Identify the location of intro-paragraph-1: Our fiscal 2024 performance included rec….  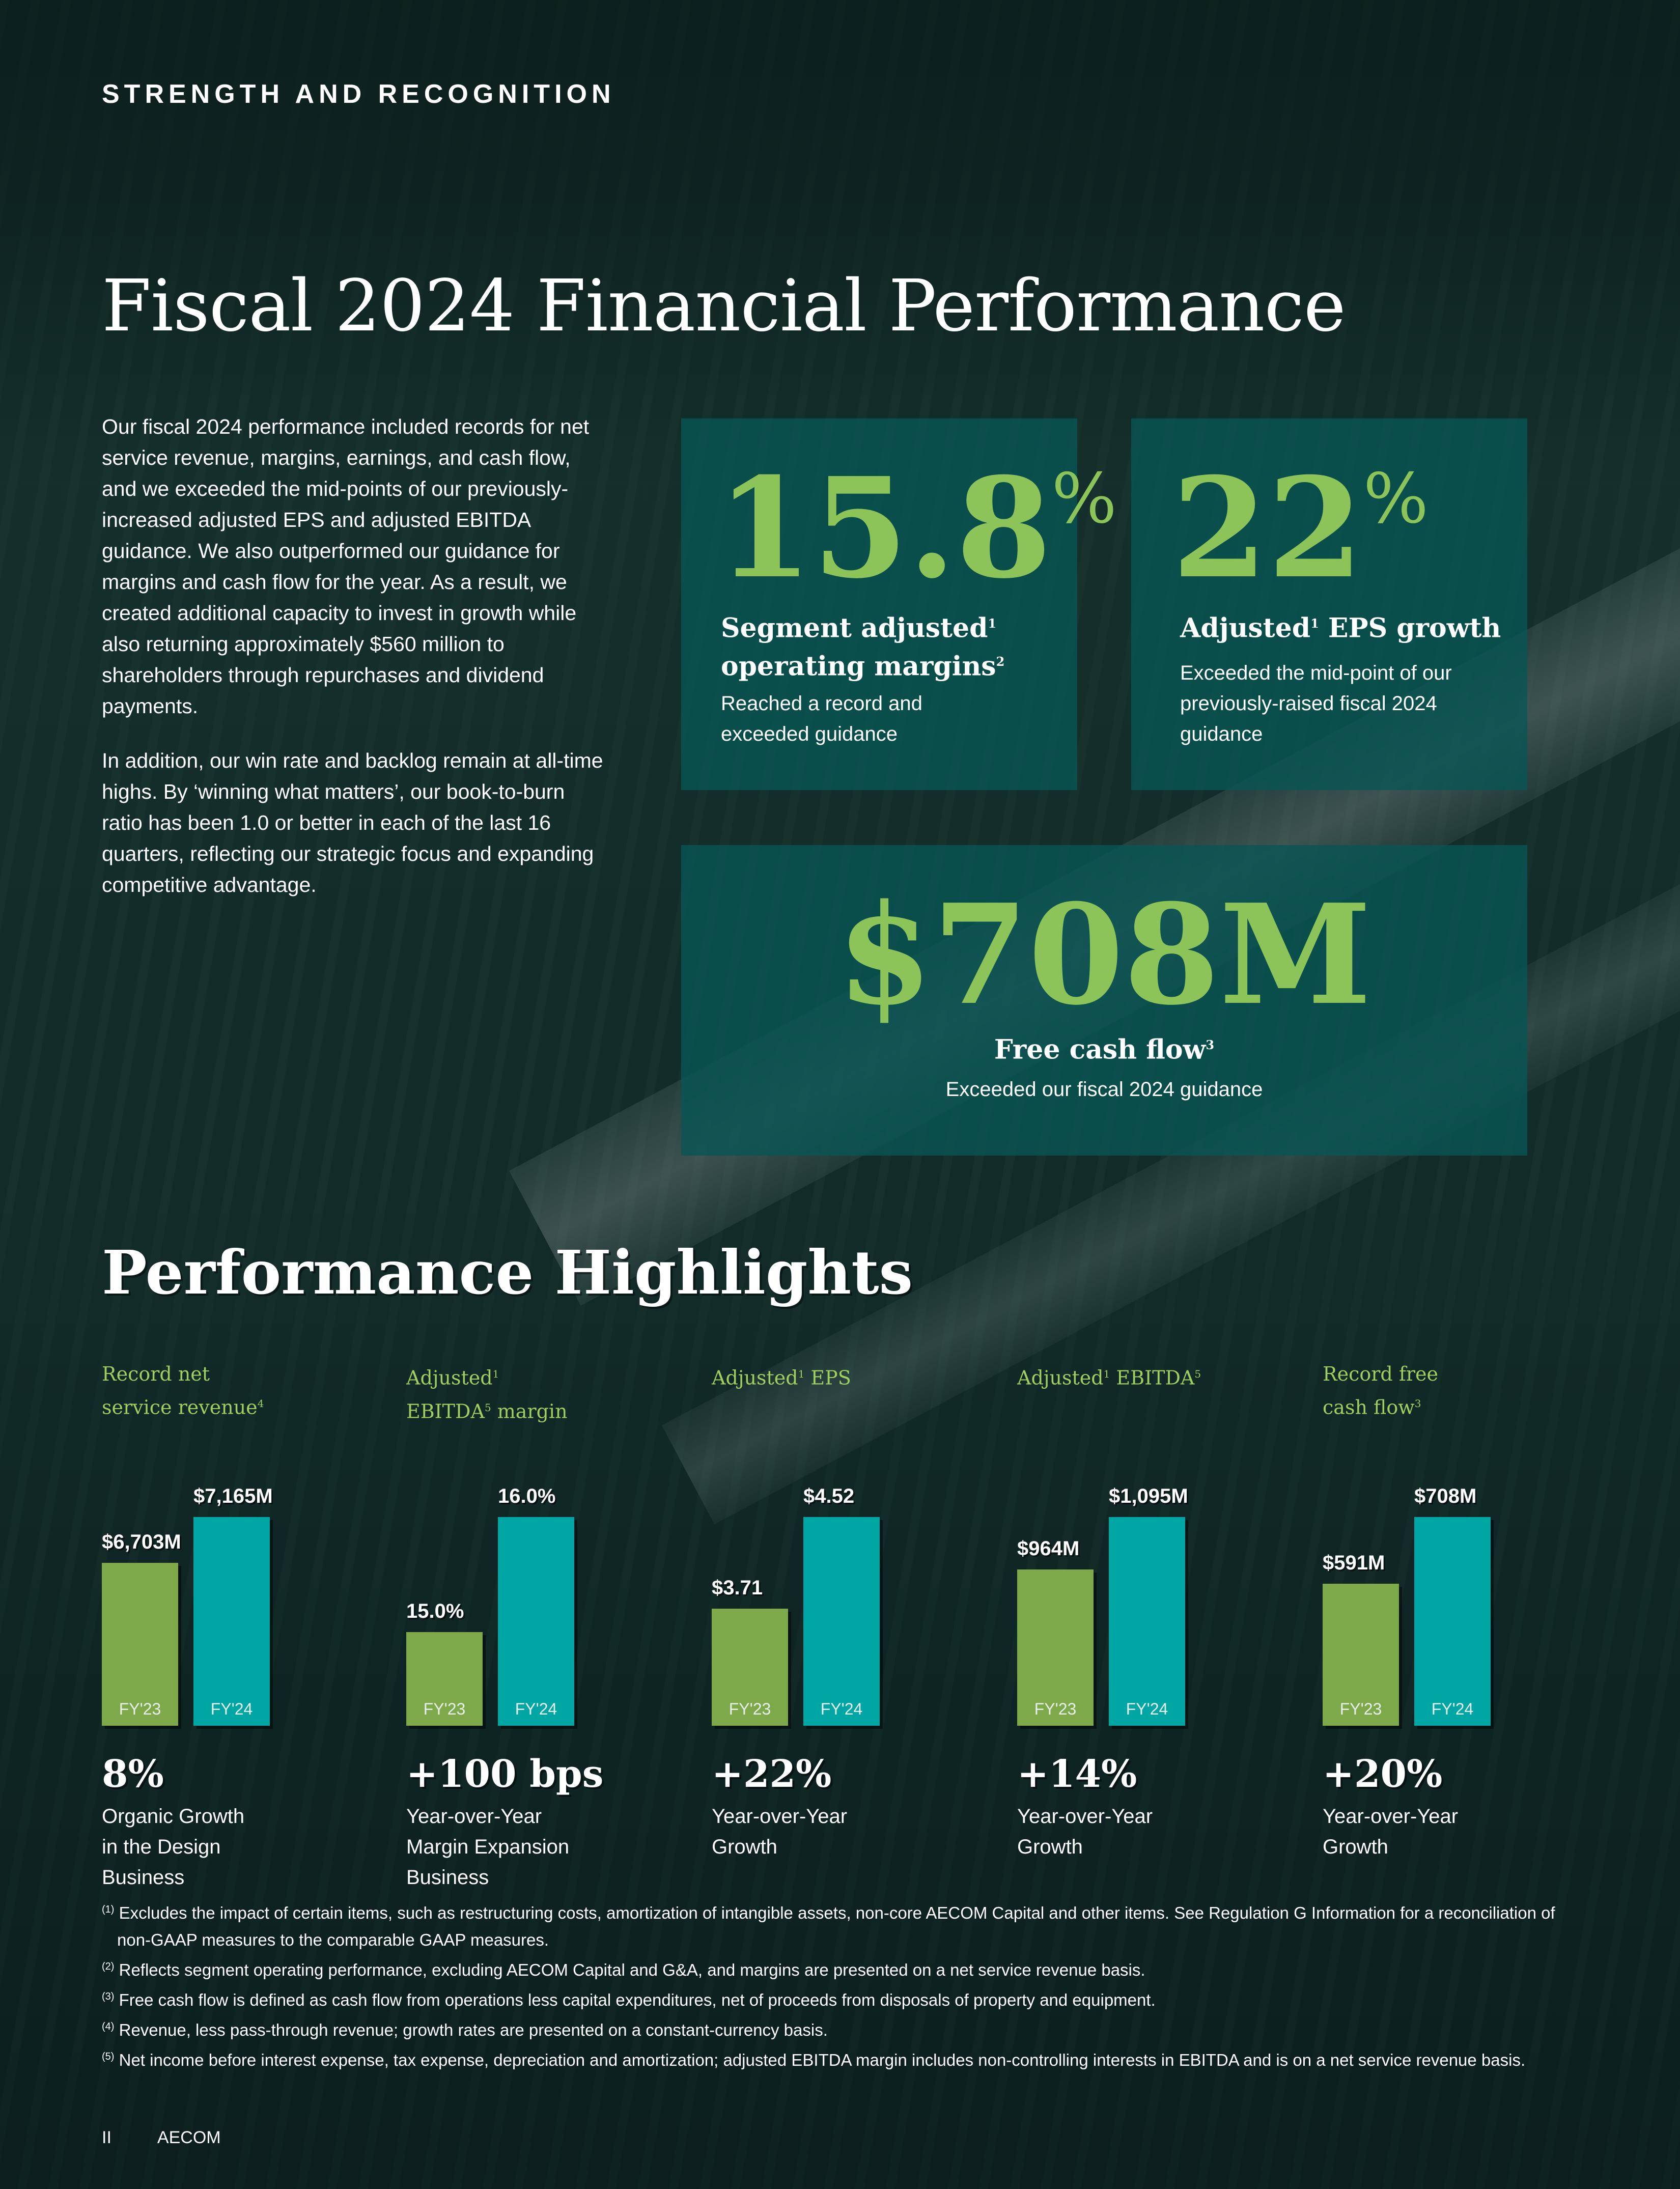
(346, 566).